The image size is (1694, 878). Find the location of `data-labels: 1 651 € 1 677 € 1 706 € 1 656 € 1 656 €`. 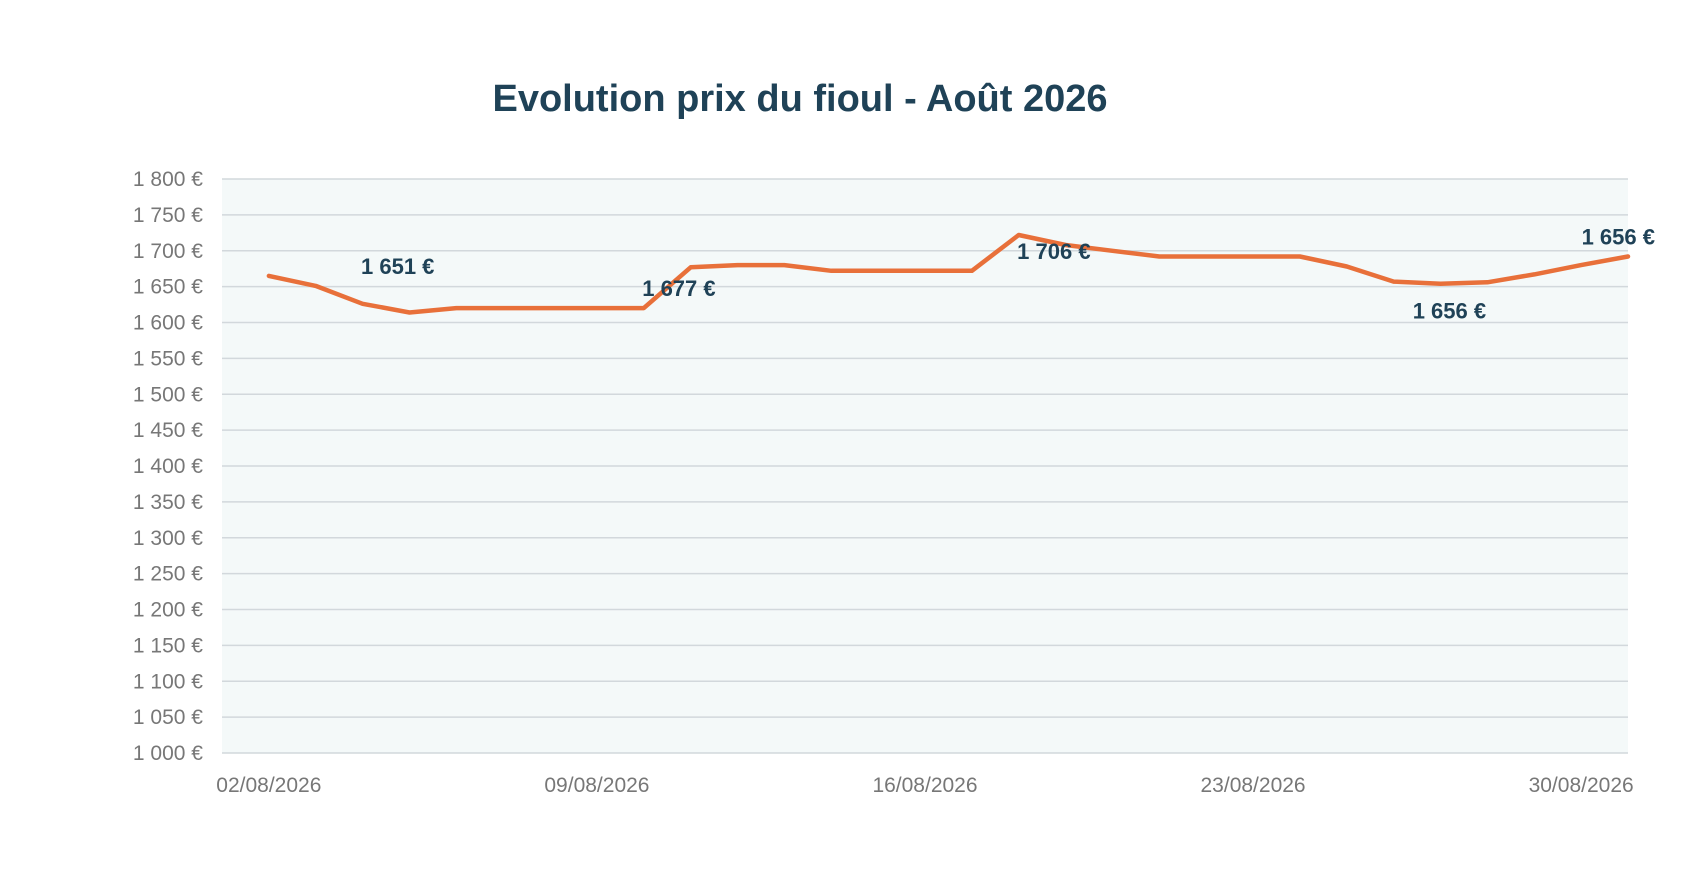

data-labels: 1 651 € 1 677 € 1 706 € 1 656 € 1 656 € is located at coordinates (1008, 273).